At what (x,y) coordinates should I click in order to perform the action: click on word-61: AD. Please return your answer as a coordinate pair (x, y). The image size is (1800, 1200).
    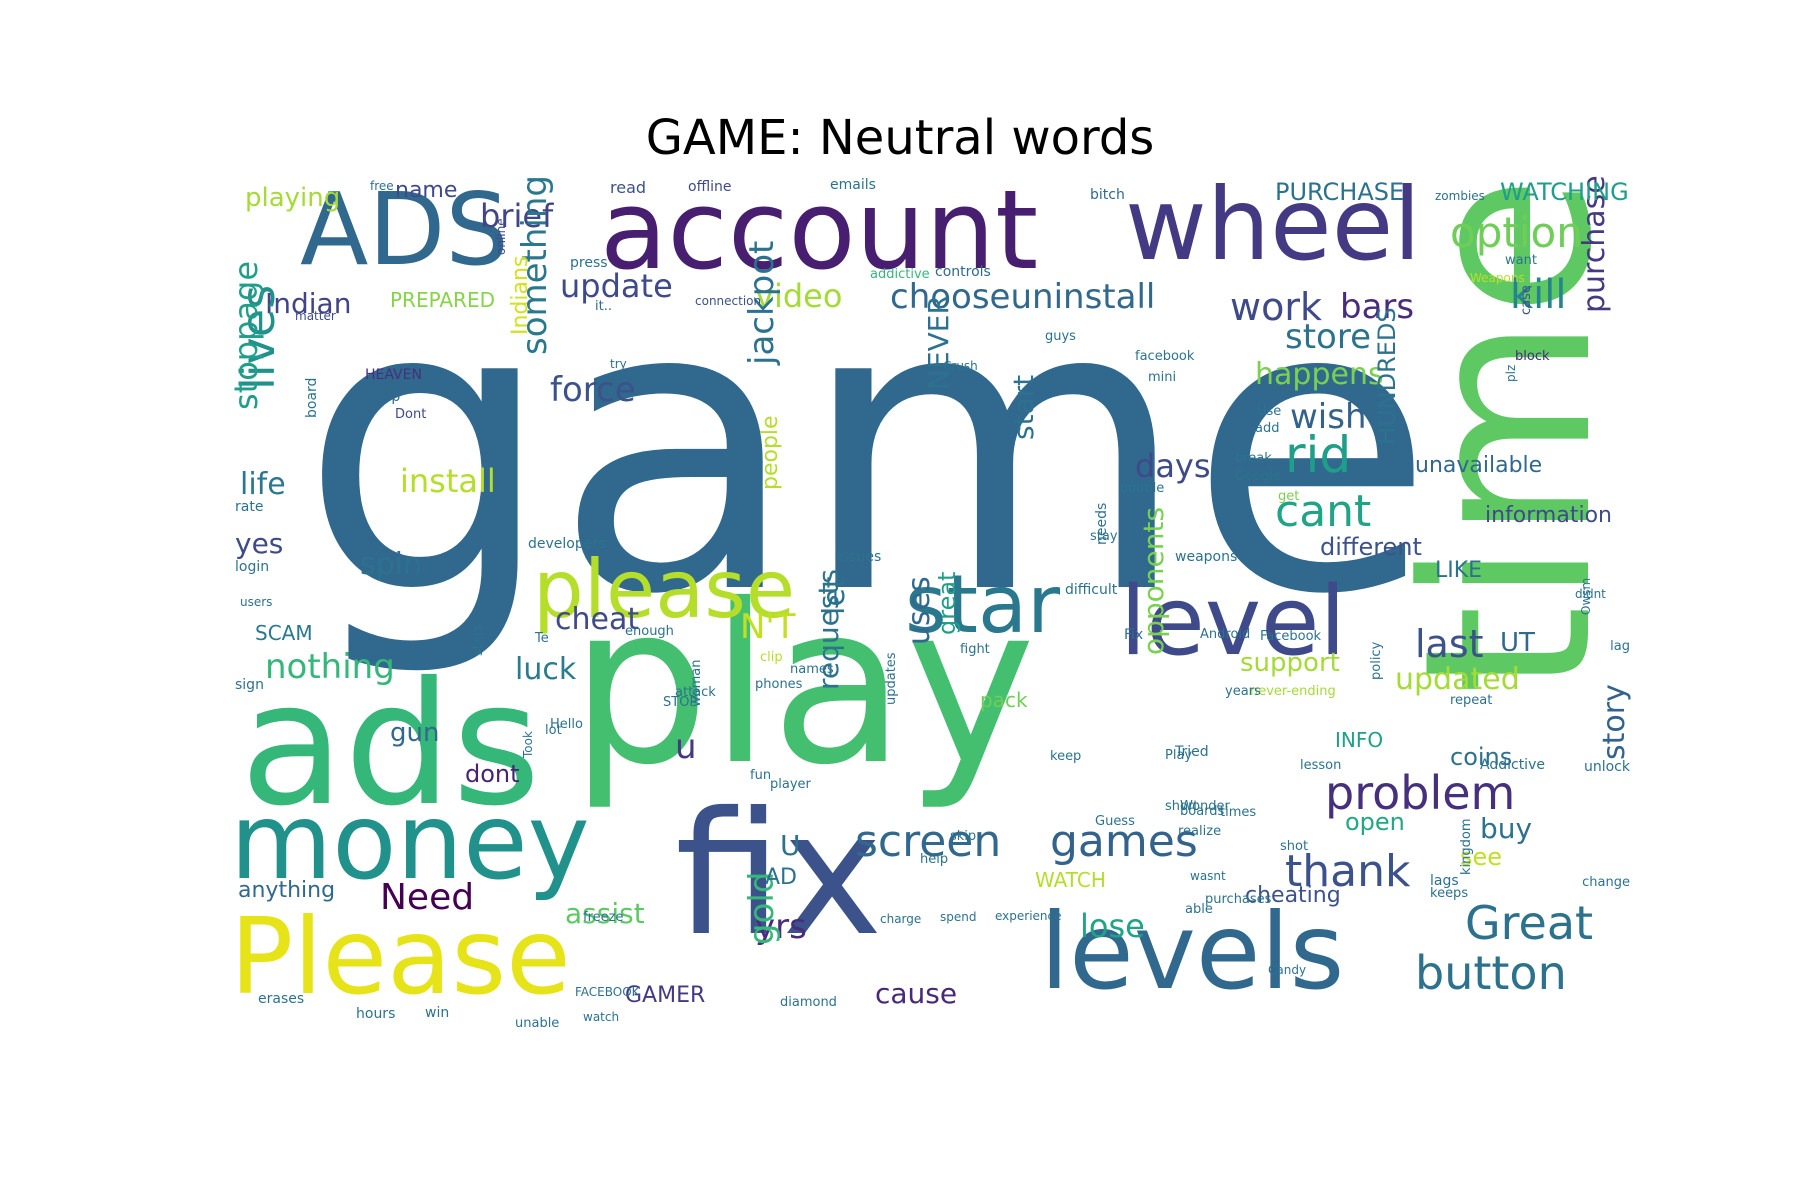
    Looking at the image, I should click on (781, 877).